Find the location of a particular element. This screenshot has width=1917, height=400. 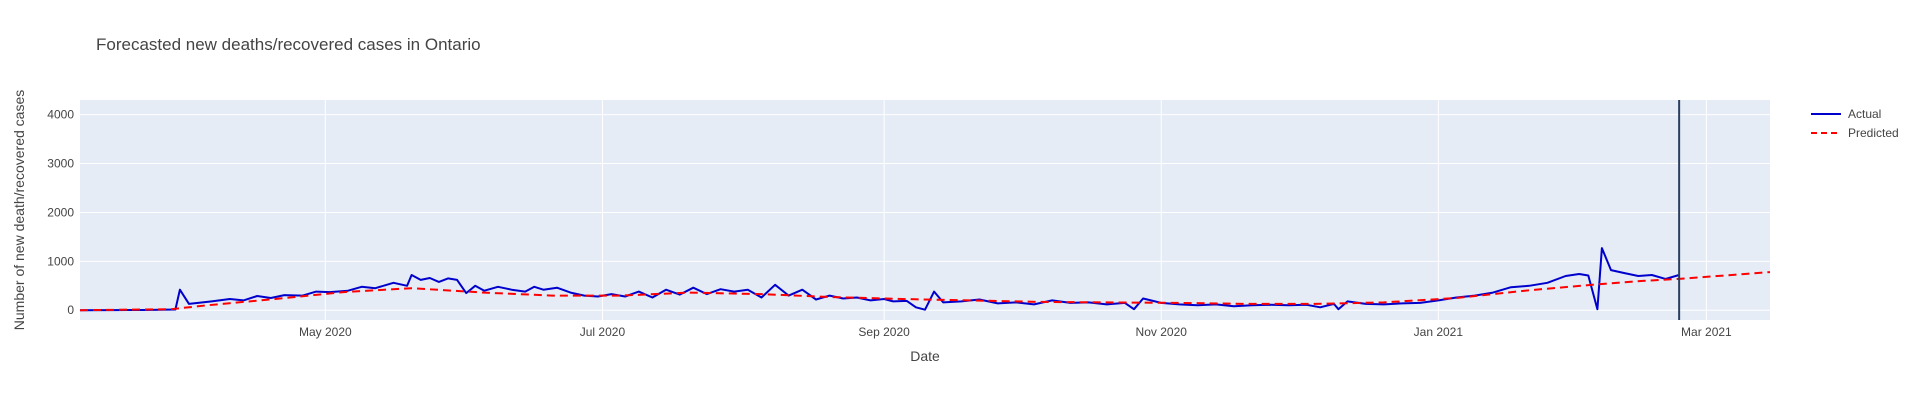

y-axis-title: Number of new death/recovered cases is located at coordinates (19, 210).